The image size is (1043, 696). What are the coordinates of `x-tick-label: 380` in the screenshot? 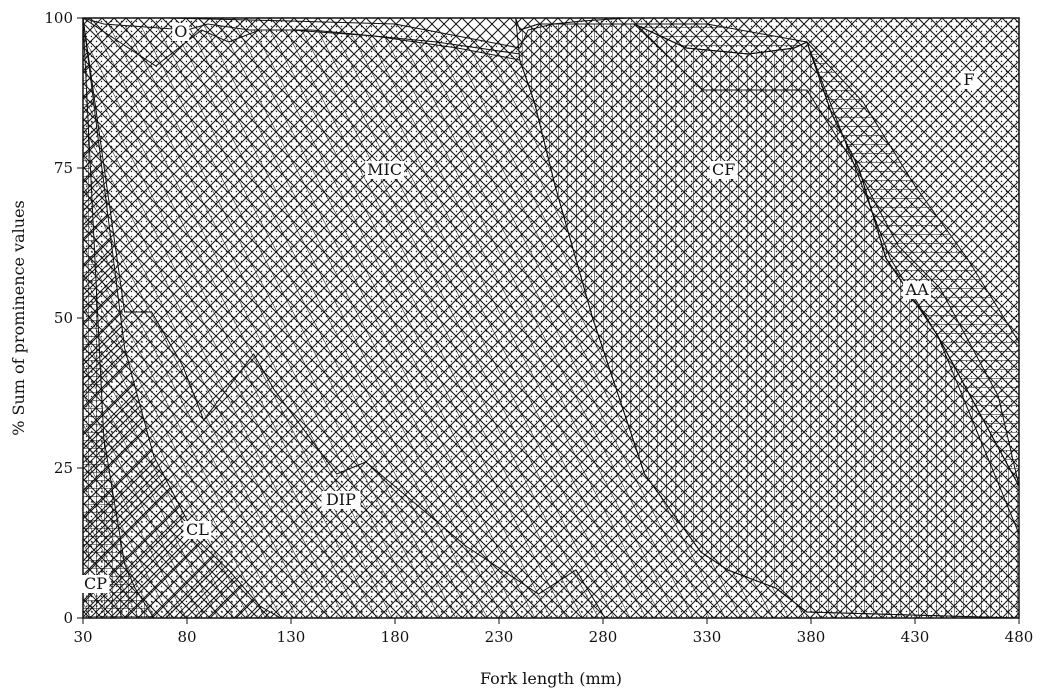 It's located at (811, 637).